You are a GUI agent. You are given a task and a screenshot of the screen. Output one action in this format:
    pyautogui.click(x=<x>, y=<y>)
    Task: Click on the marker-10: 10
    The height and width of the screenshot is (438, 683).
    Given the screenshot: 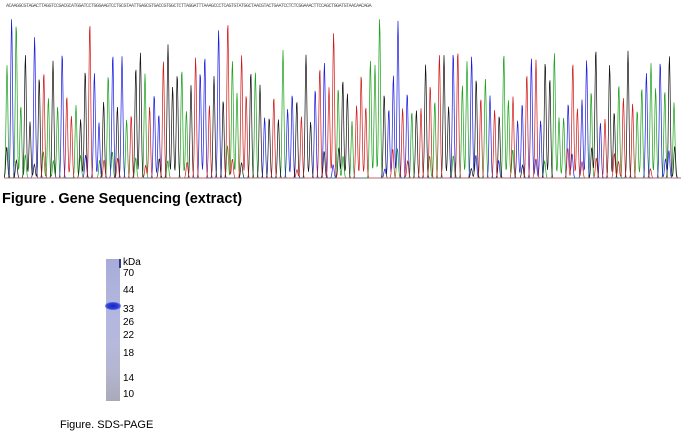 What is the action you would take?
    pyautogui.click(x=129, y=394)
    